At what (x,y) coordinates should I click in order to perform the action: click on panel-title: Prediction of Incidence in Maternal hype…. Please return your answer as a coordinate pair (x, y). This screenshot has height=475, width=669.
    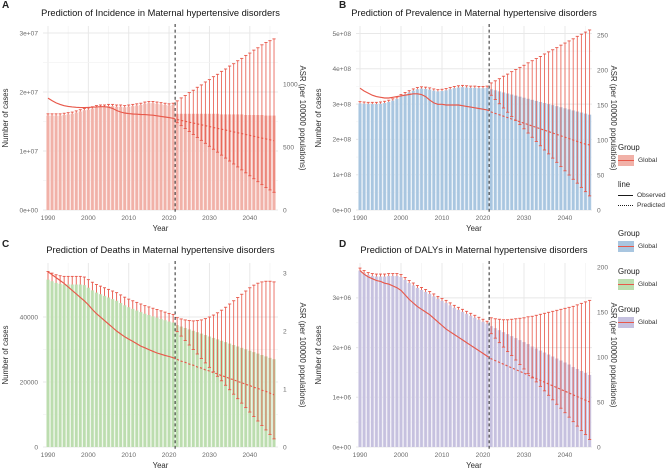
    Looking at the image, I should click on (160, 13).